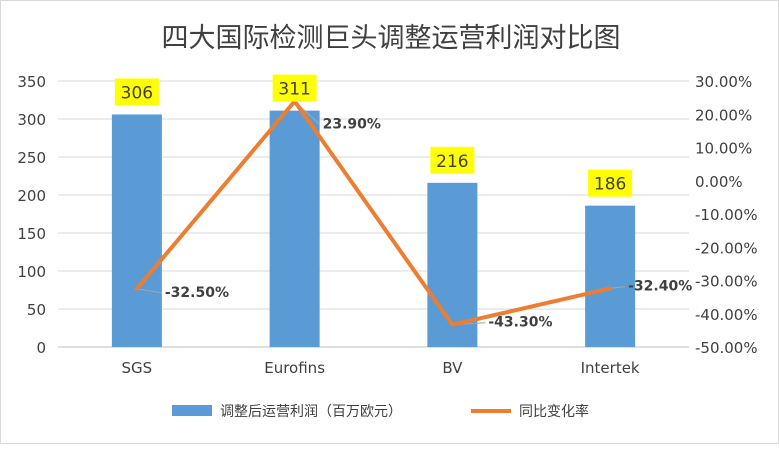 The height and width of the screenshot is (449, 779). What do you see at coordinates (520, 323) in the screenshot?
I see `line-data-label: -43.30%` at bounding box center [520, 323].